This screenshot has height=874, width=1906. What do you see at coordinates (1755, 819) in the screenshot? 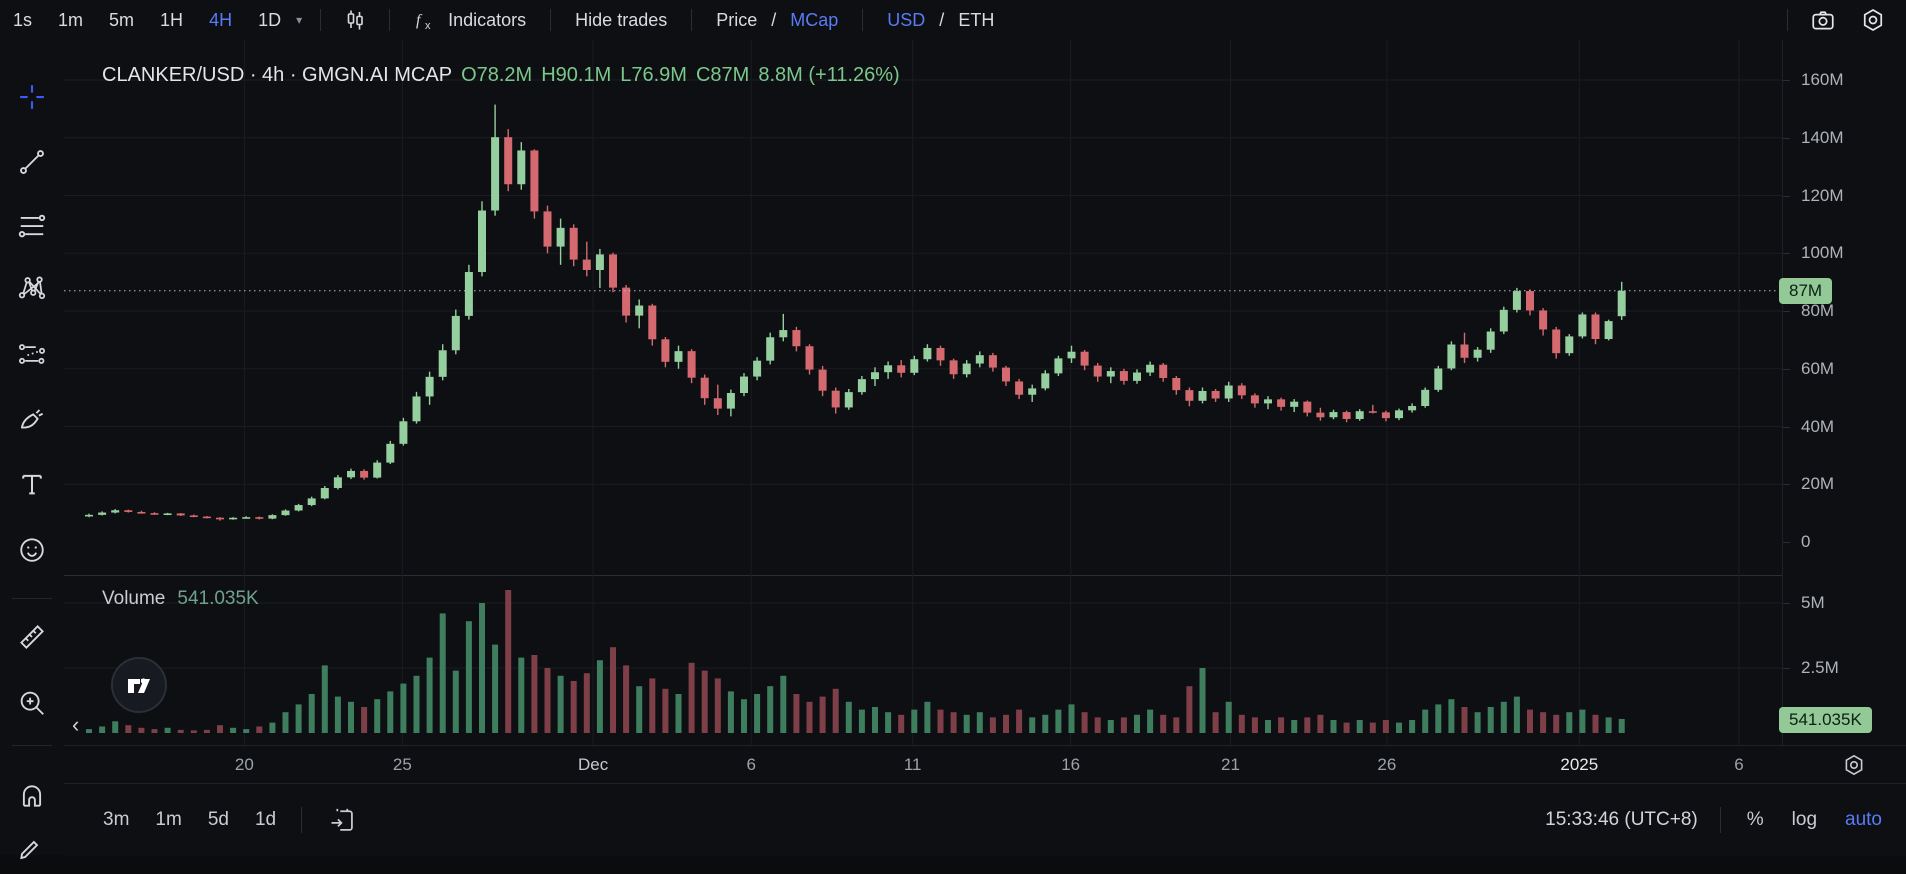
I see `percent-scale-button: %` at bounding box center [1755, 819].